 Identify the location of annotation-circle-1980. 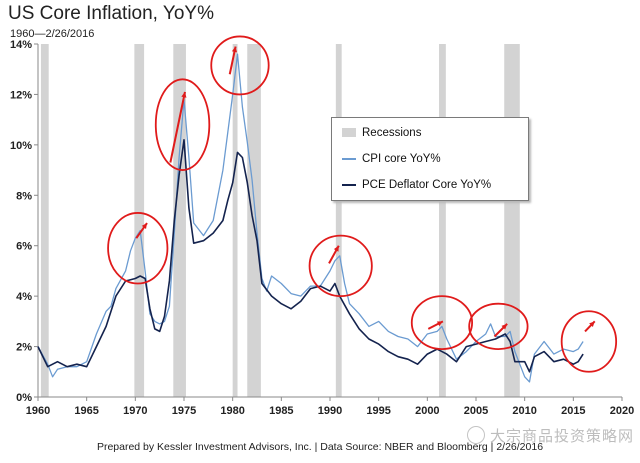
(240, 65).